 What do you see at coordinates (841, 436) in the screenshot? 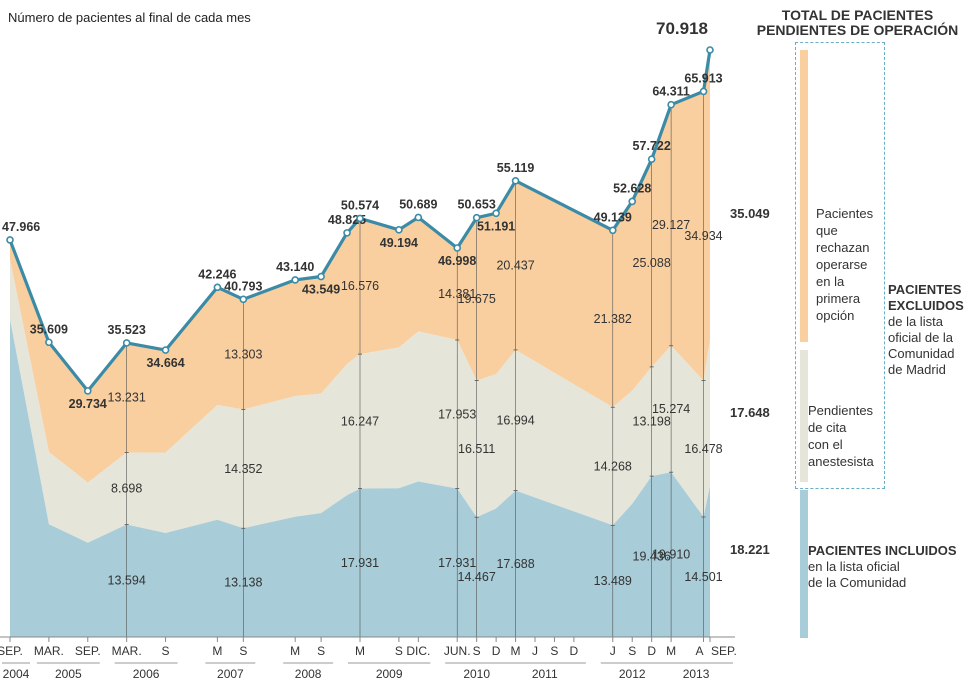
I see `cita-label: Pendientes de cita con el anestesista` at bounding box center [841, 436].